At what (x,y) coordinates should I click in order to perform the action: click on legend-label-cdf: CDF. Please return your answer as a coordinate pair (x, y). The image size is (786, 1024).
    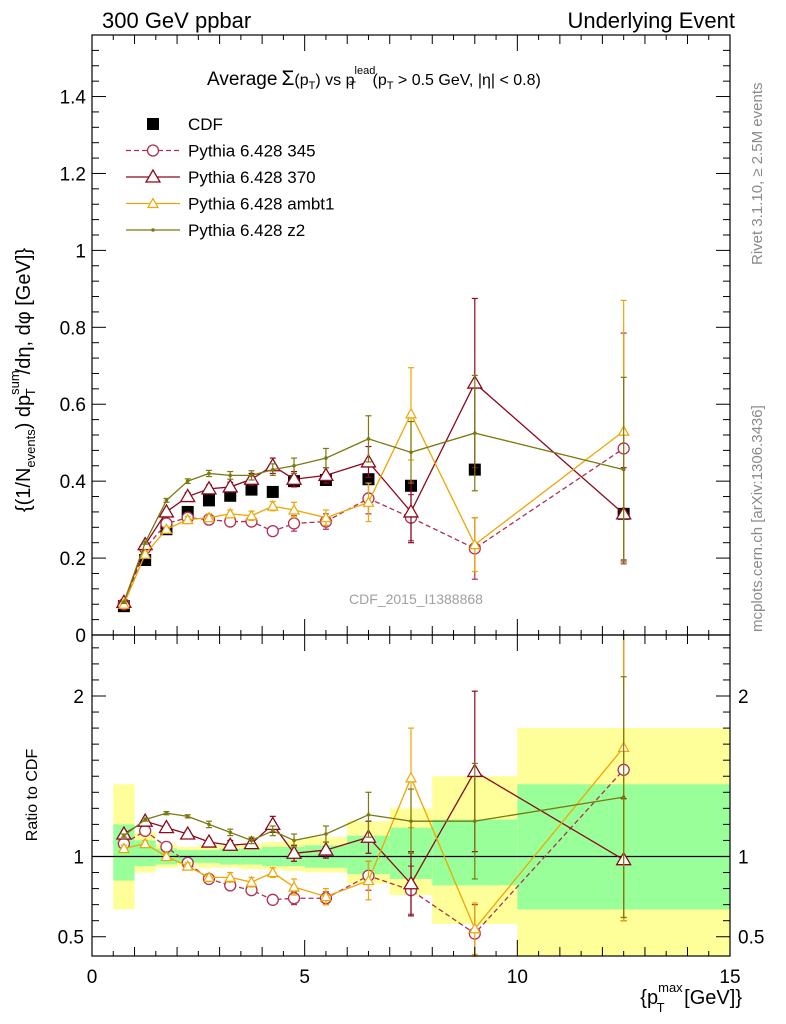
    Looking at the image, I should click on (205, 124).